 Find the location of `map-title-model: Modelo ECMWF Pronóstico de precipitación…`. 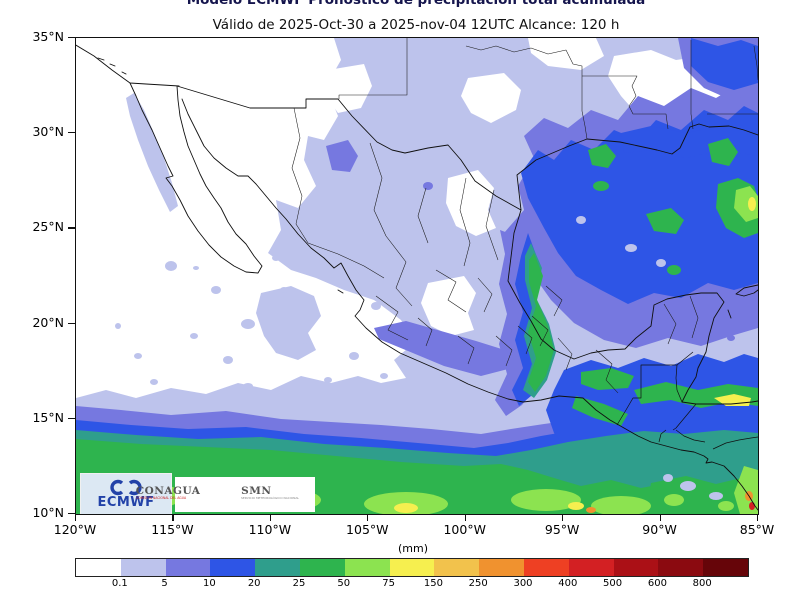

map-title-model: Modelo ECMWF Pronóstico de precipitación… is located at coordinates (416, 4).